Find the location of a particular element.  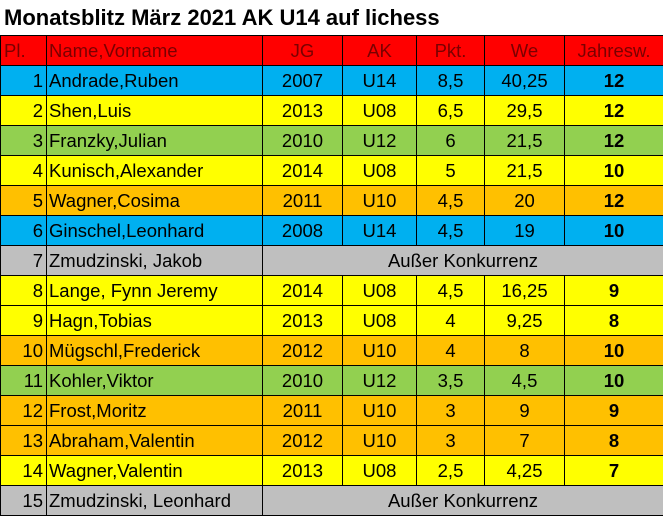

table-row: 9 Hagn,Tobias 2013 U08 4 9,25 8 is located at coordinates (331, 320).